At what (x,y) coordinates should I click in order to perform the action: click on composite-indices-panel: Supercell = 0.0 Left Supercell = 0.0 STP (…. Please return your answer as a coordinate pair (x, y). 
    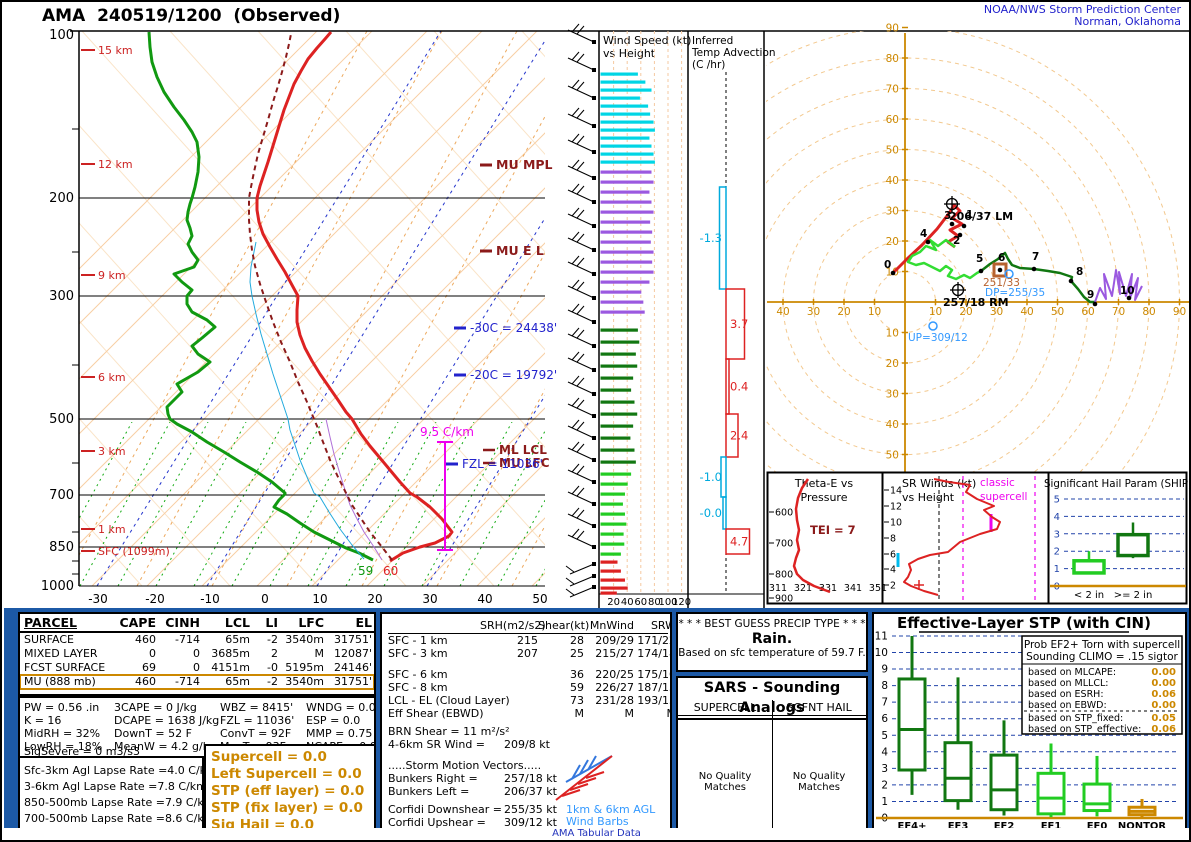
    Looking at the image, I should click on (290, 791).